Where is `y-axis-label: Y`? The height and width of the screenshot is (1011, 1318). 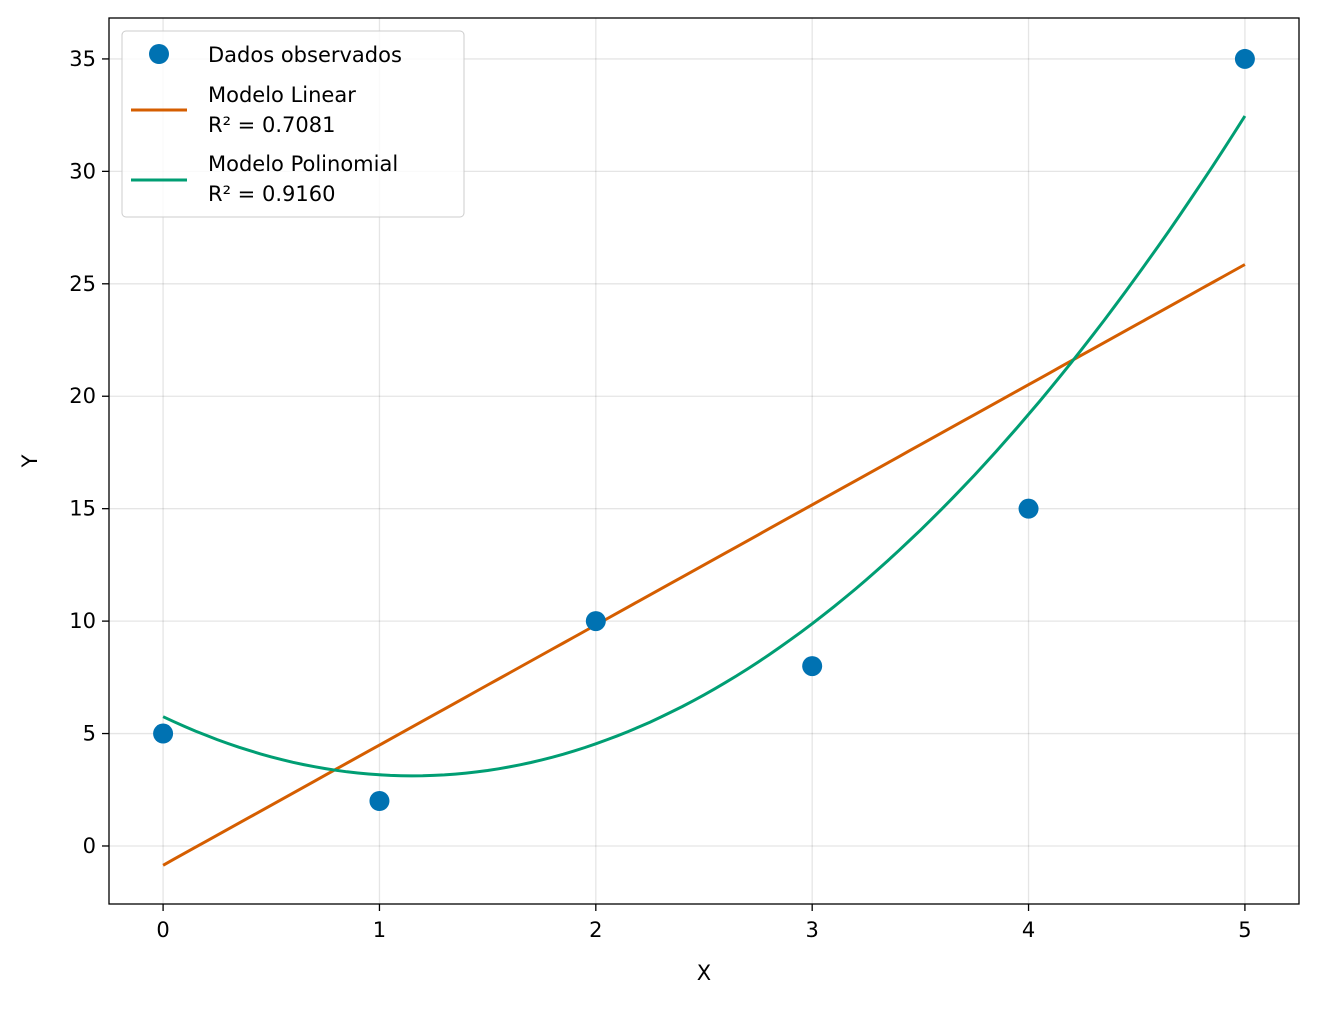 y-axis-label: Y is located at coordinates (30, 461).